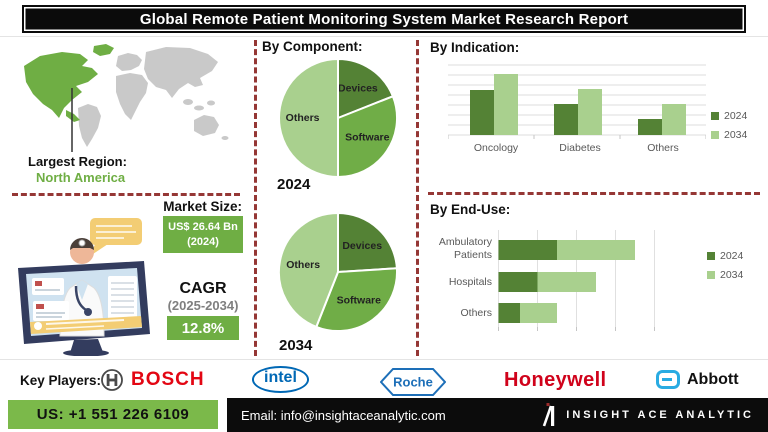 The image size is (768, 432). Describe the element at coordinates (203, 305) in the screenshot. I see `cagr-period: (2025-2034)` at that location.